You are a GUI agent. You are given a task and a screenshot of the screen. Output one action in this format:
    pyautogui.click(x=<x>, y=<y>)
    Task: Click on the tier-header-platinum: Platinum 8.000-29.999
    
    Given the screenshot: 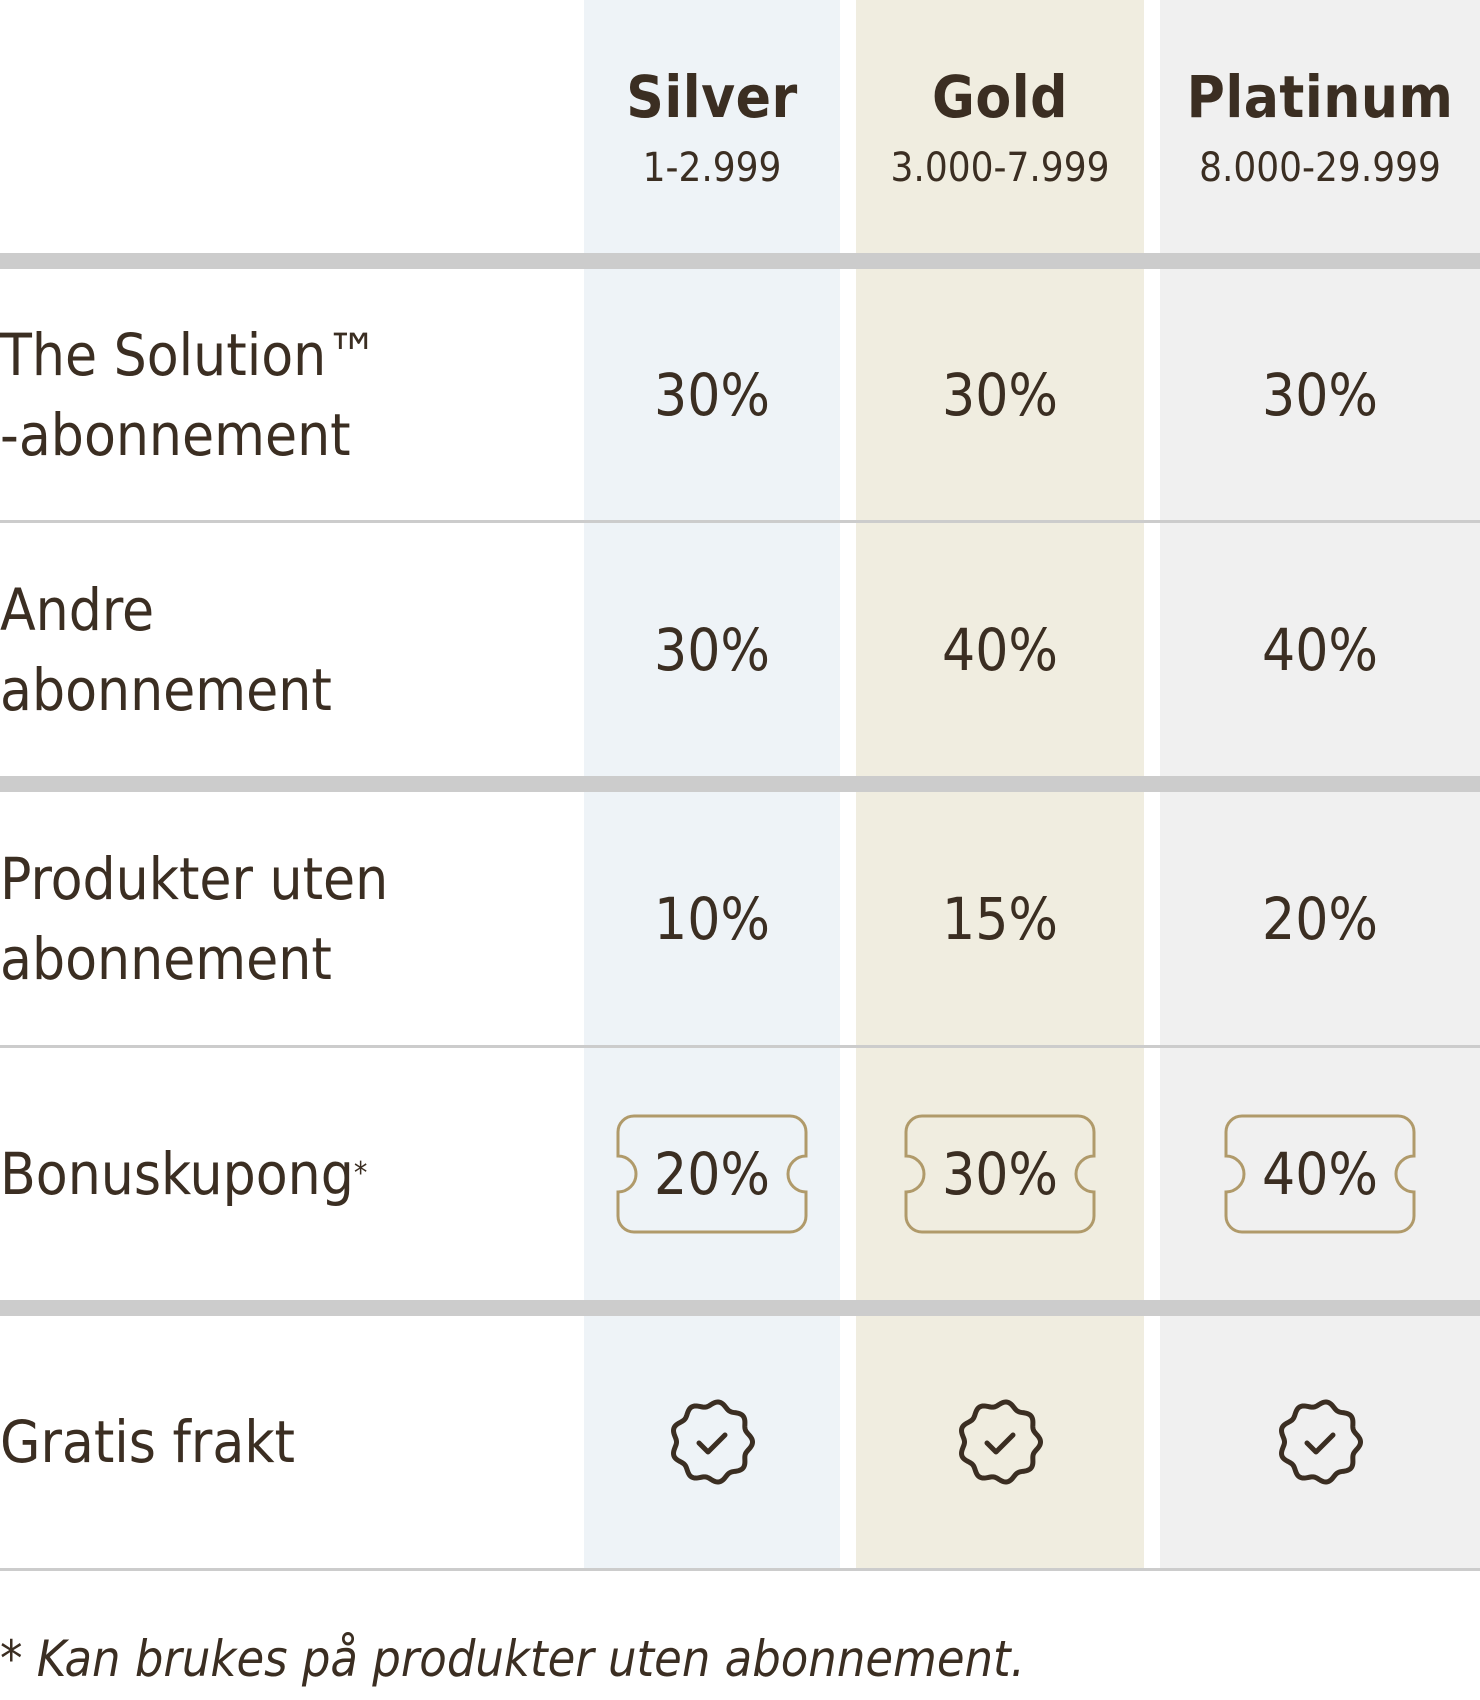 What is the action you would take?
    pyautogui.click(x=1320, y=126)
    